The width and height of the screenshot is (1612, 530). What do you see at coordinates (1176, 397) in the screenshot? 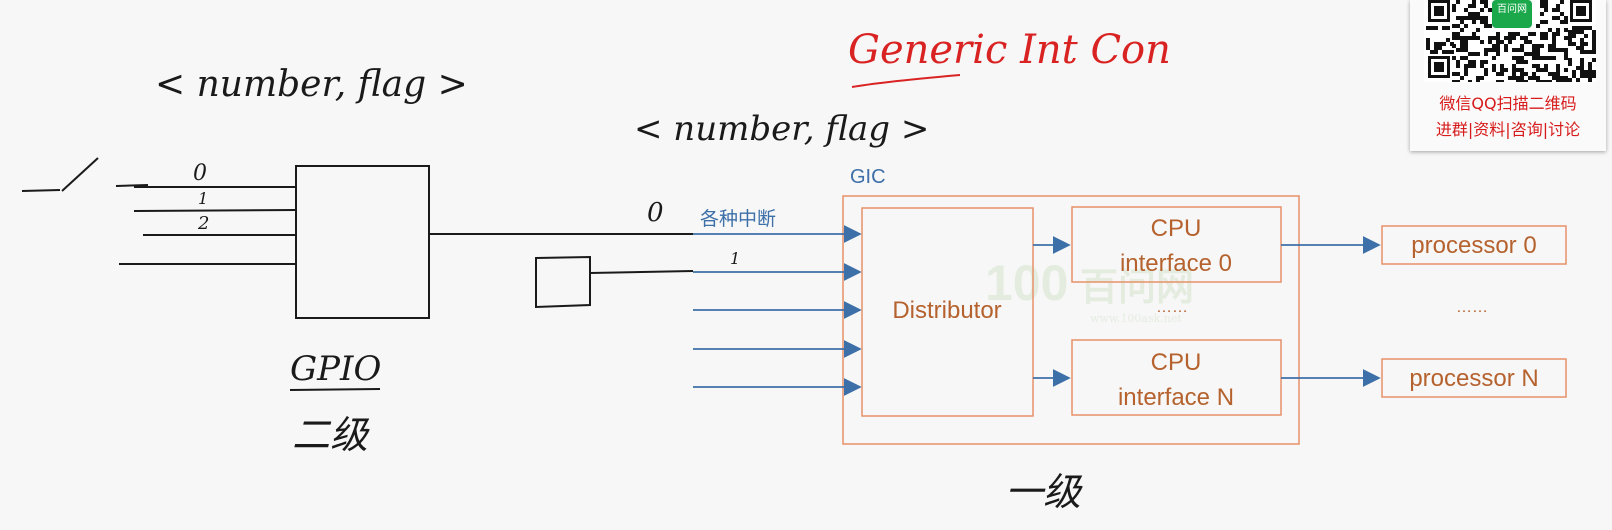
I see `cpu-interface-n-line2: interface N` at bounding box center [1176, 397].